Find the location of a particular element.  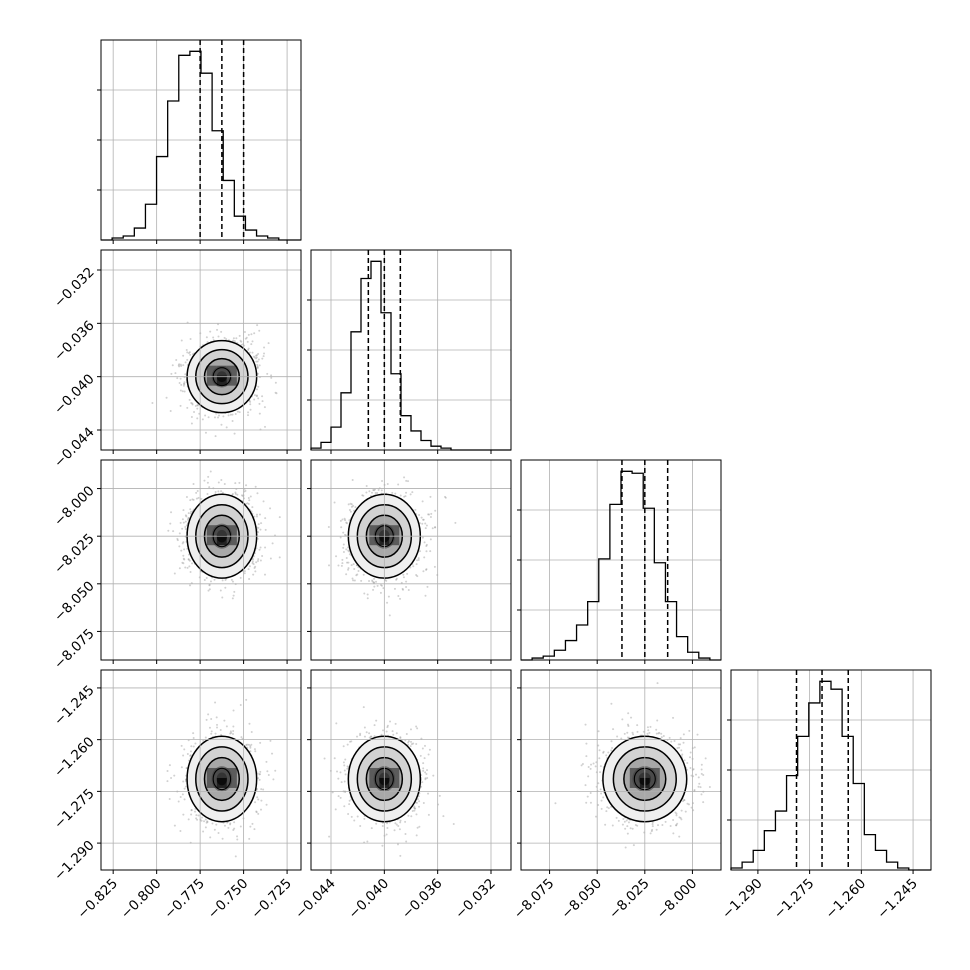

x-tick-label: −0.775 is located at coordinates (184, 899).